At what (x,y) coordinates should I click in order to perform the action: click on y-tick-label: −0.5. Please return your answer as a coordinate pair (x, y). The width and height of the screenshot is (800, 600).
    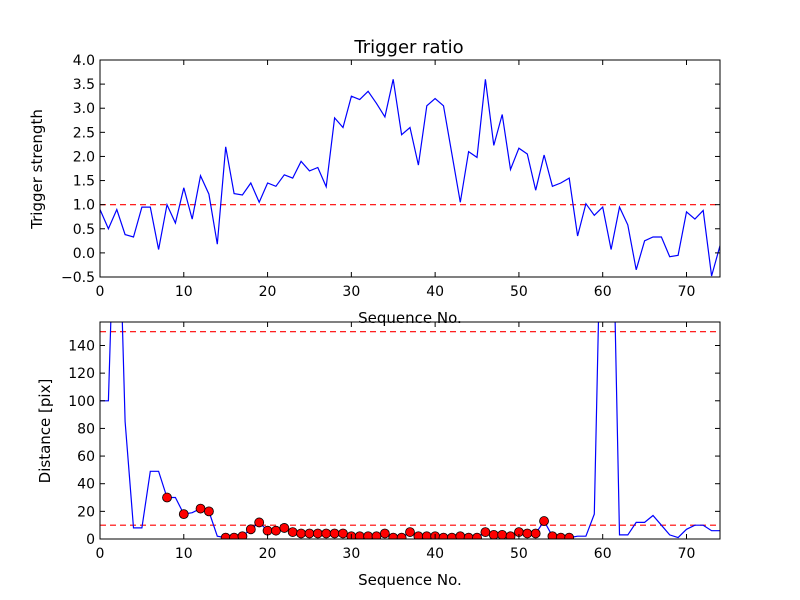
    Looking at the image, I should click on (78, 278).